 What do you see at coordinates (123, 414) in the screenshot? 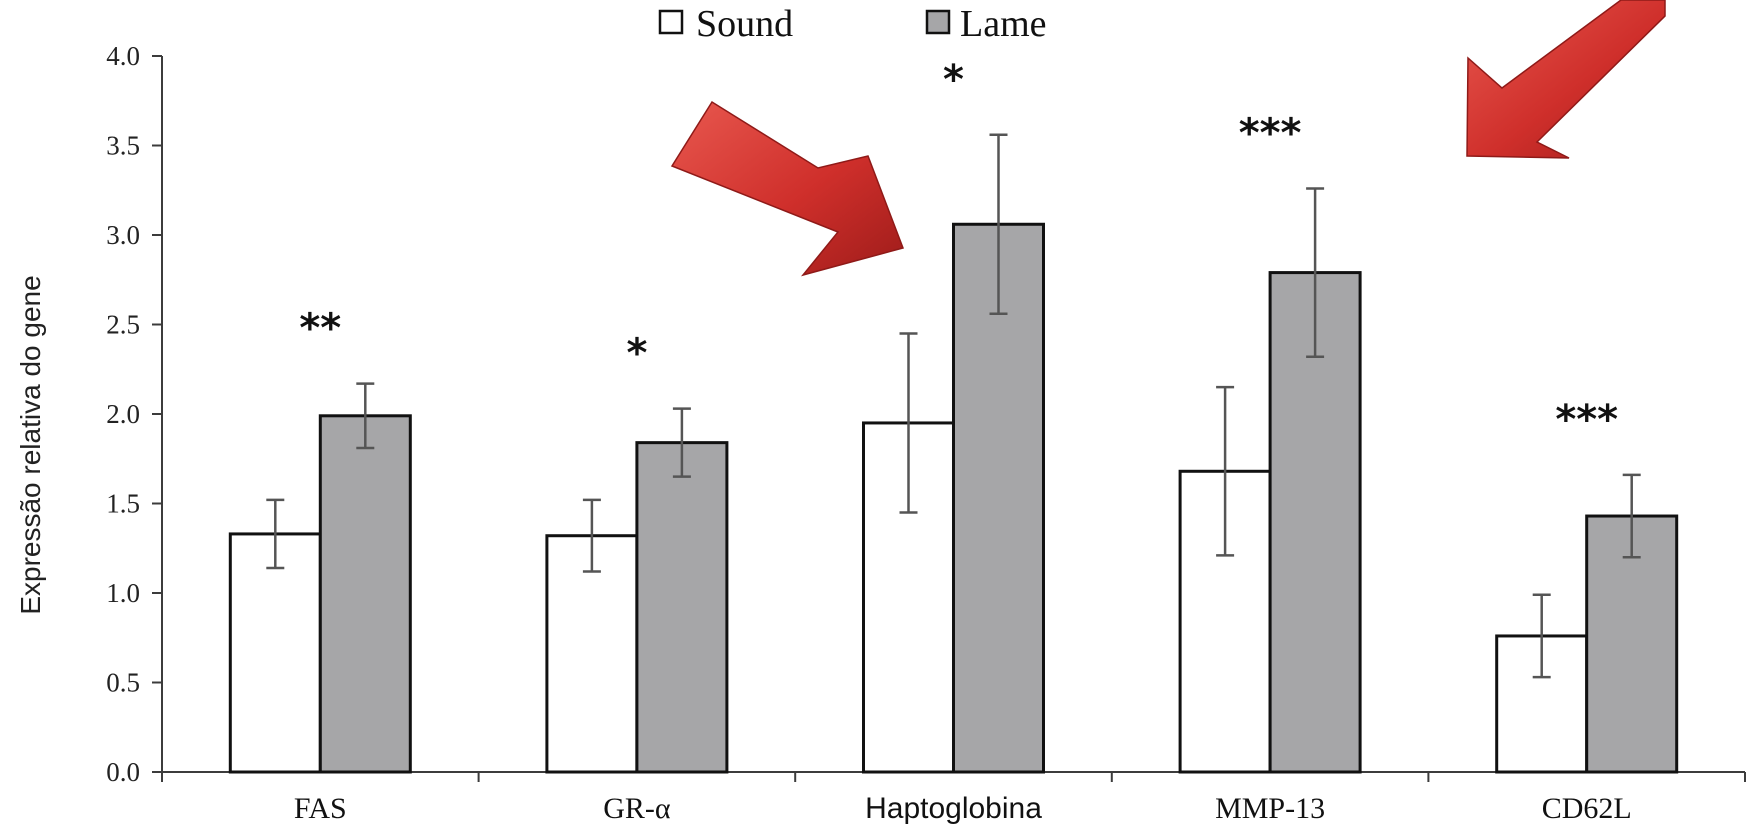
I see `y-tick-label: 2.0` at bounding box center [123, 414].